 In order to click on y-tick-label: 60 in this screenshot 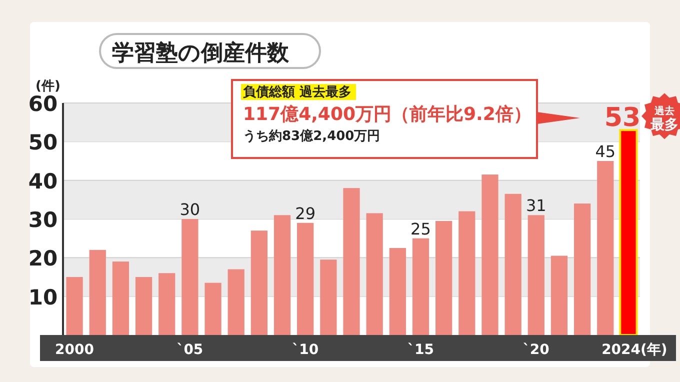, I will do `click(43, 104)`.